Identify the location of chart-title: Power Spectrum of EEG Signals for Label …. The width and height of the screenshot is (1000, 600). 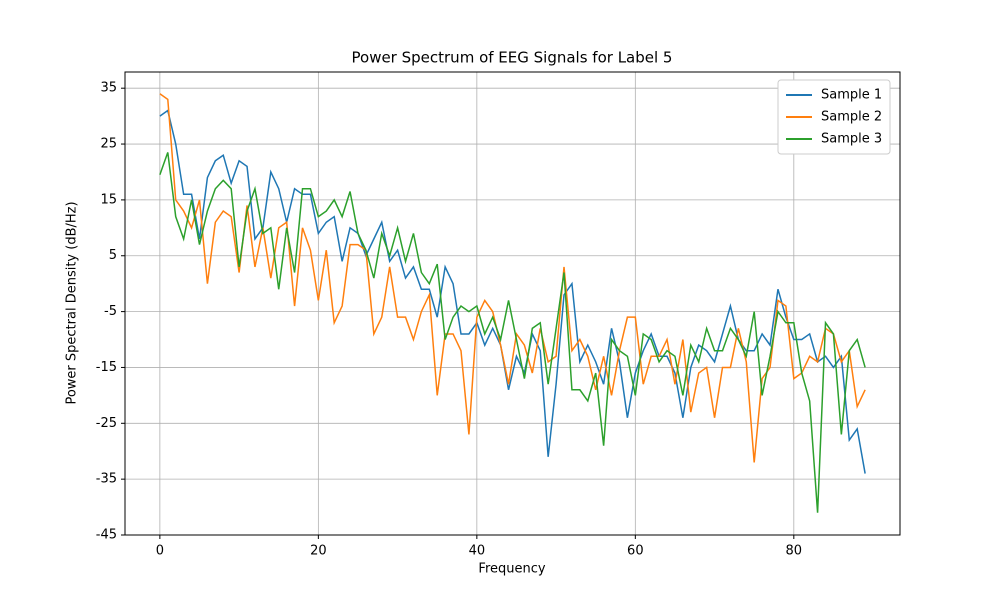
(512, 58).